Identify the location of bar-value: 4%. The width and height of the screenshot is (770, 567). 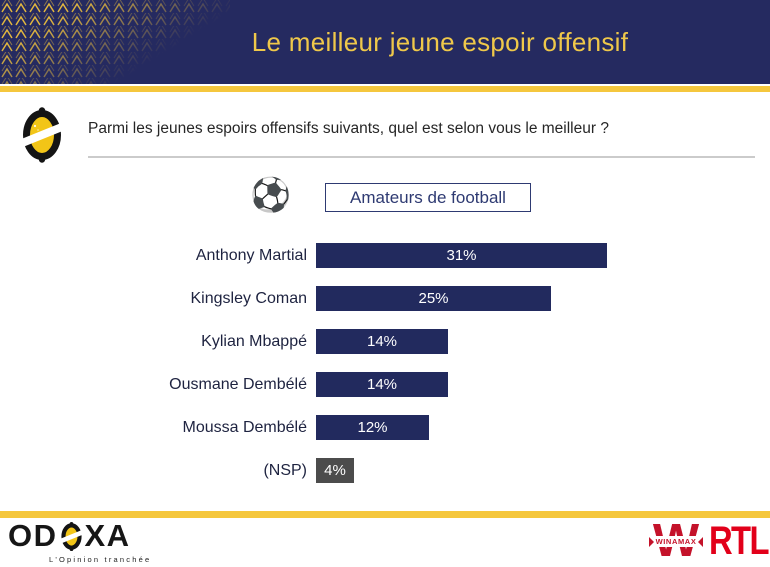
(335, 470).